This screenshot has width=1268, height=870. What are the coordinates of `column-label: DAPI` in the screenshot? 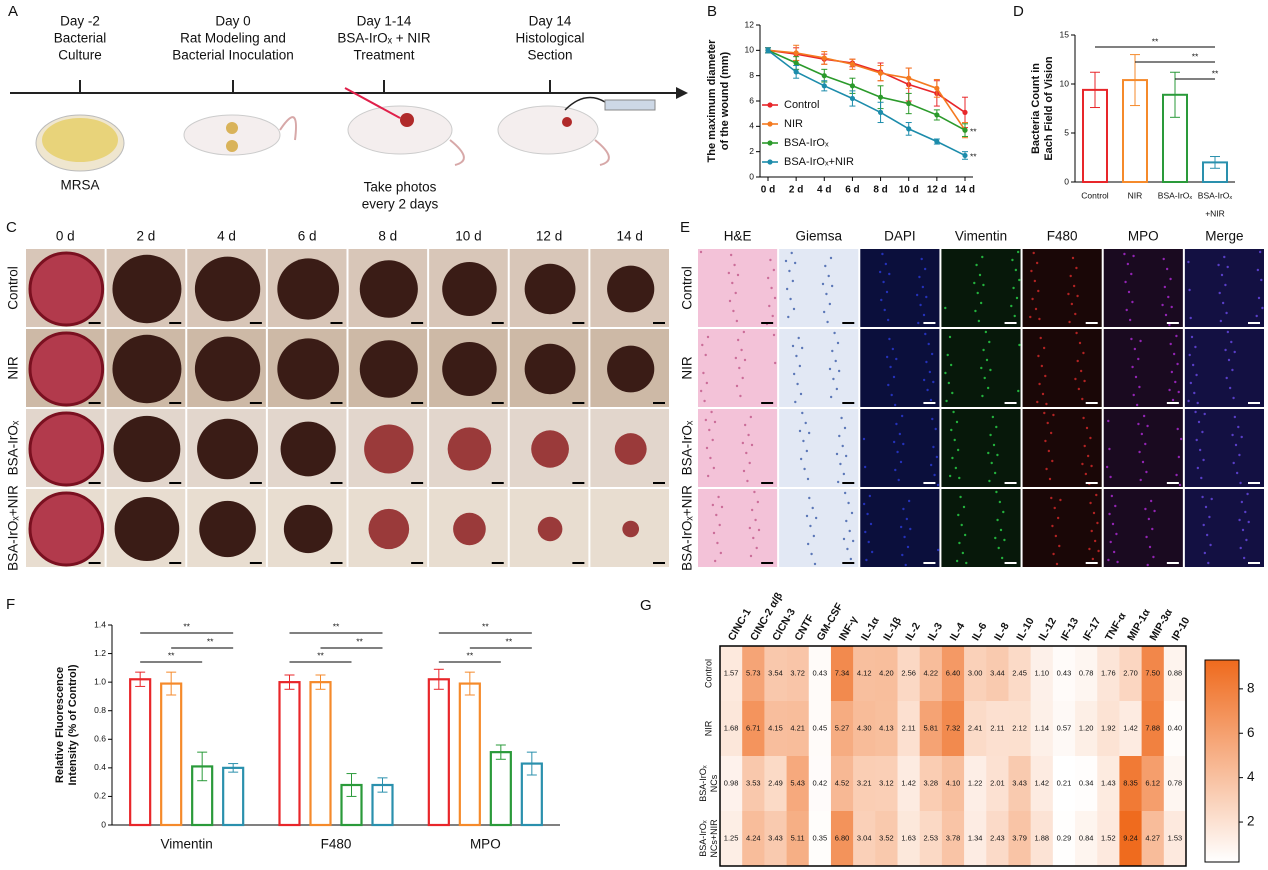 It's located at (900, 236).